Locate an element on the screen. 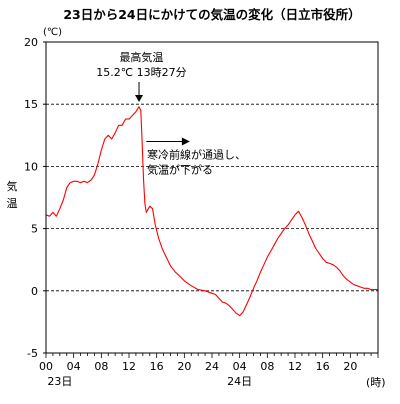 The width and height of the screenshot is (400, 404). y-tick-label-5: 5 is located at coordinates (34, 229).